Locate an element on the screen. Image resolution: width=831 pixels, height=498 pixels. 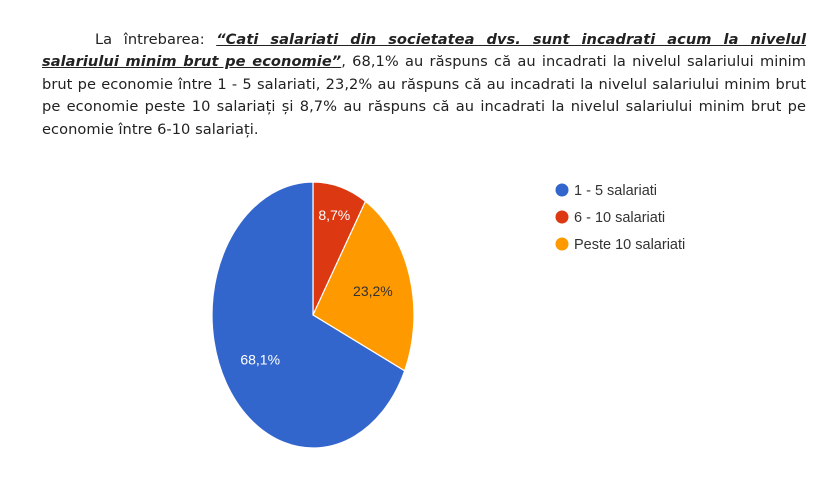
pie-slices is located at coordinates (313, 315).